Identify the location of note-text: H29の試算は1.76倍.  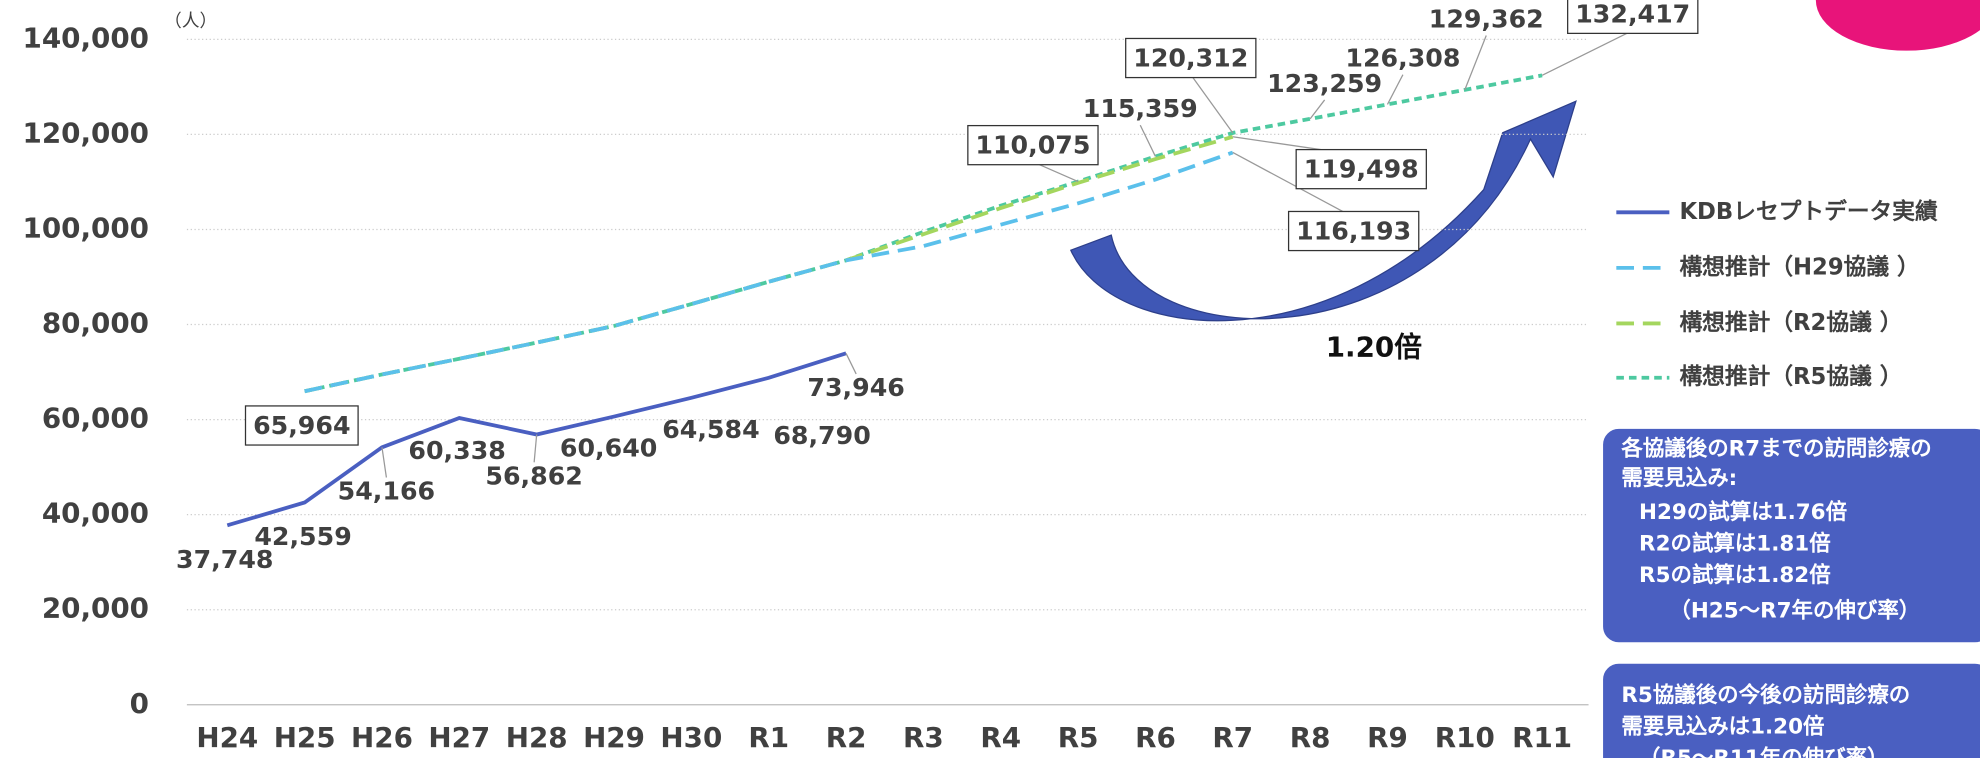
(1743, 512).